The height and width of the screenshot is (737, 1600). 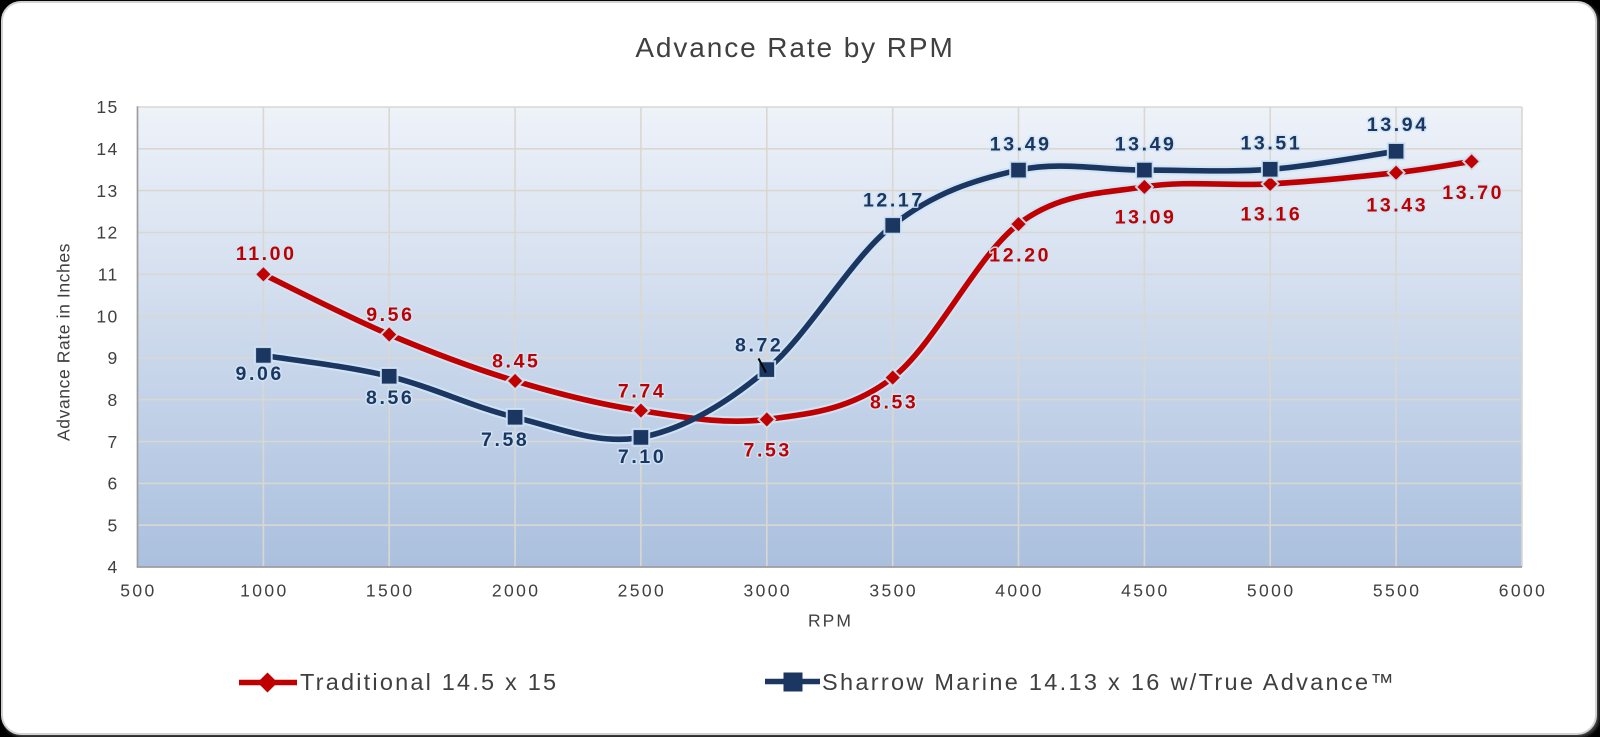 I want to click on svg-text: RPM, so click(x=830, y=621).